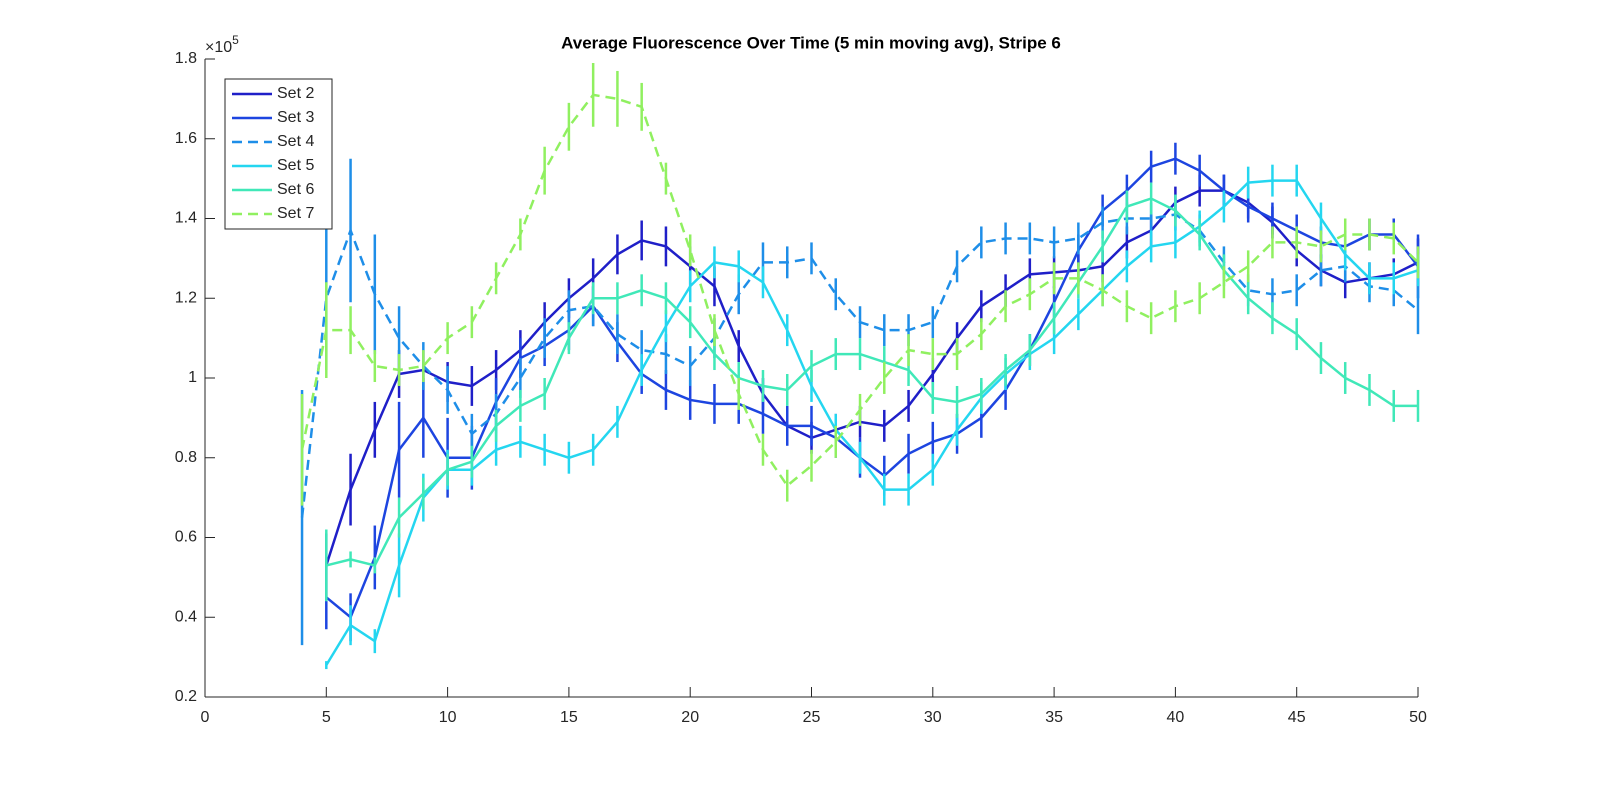  I want to click on y-multiplier-exponent: 5, so click(235, 40).